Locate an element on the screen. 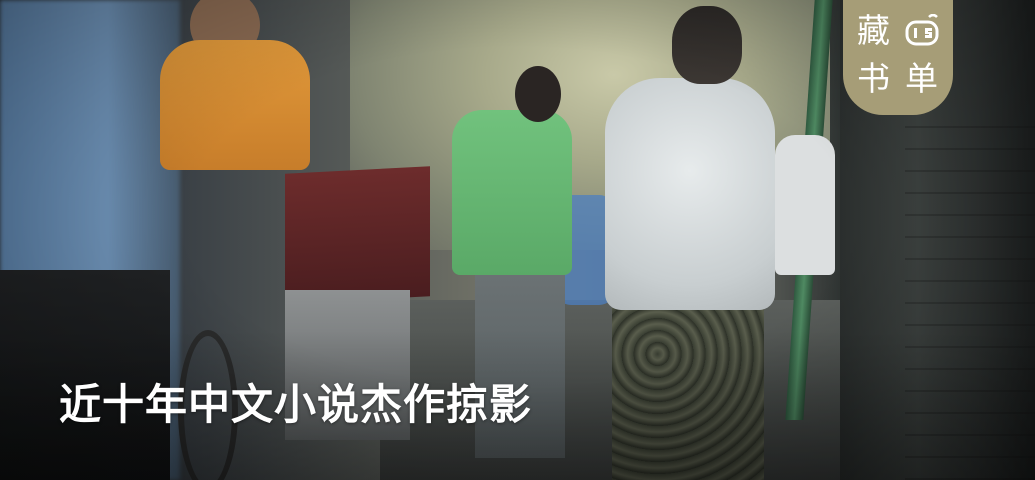  badge-char: 书 is located at coordinates (873, 78).